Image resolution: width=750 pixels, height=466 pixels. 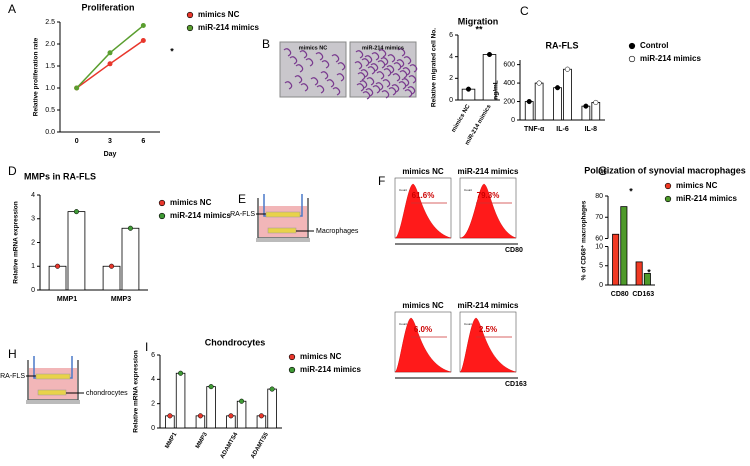 What do you see at coordinates (643, 294) in the screenshot?
I see `x-tick-label: CD163` at bounding box center [643, 294].